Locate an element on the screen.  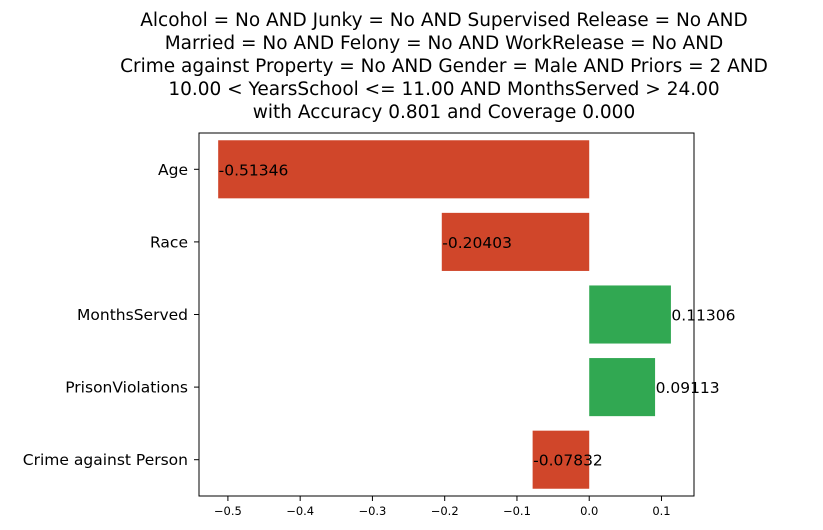
bar-value-label: -0.20403 is located at coordinates (477, 243).